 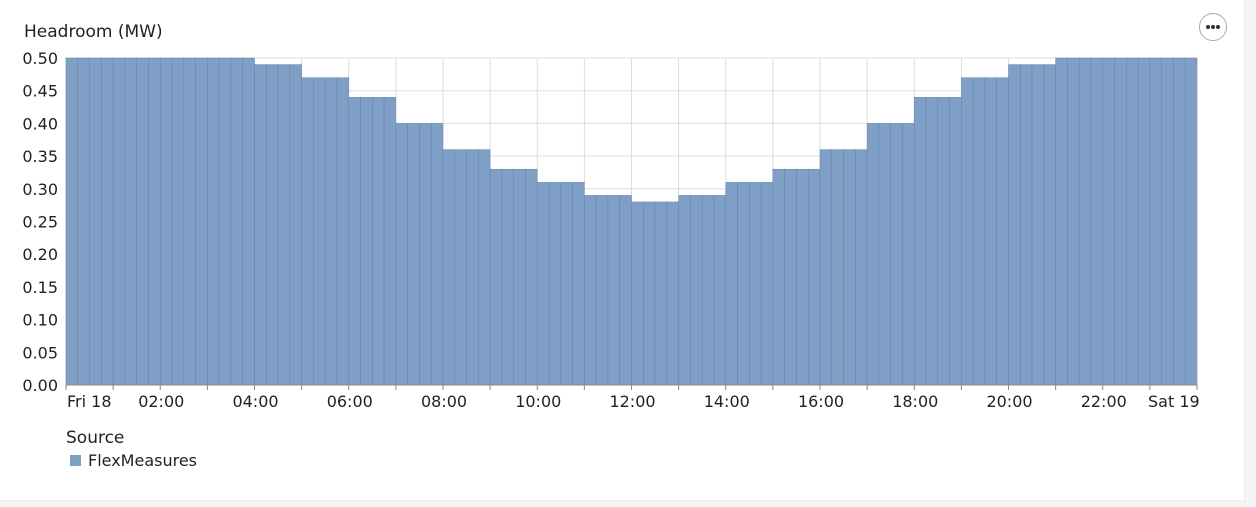 I want to click on x-tick-label: 12:00, so click(x=632, y=401).